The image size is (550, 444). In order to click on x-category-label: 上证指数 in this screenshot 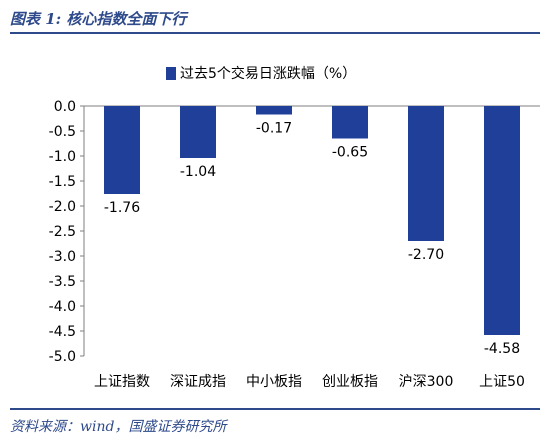, I will do `click(122, 382)`.